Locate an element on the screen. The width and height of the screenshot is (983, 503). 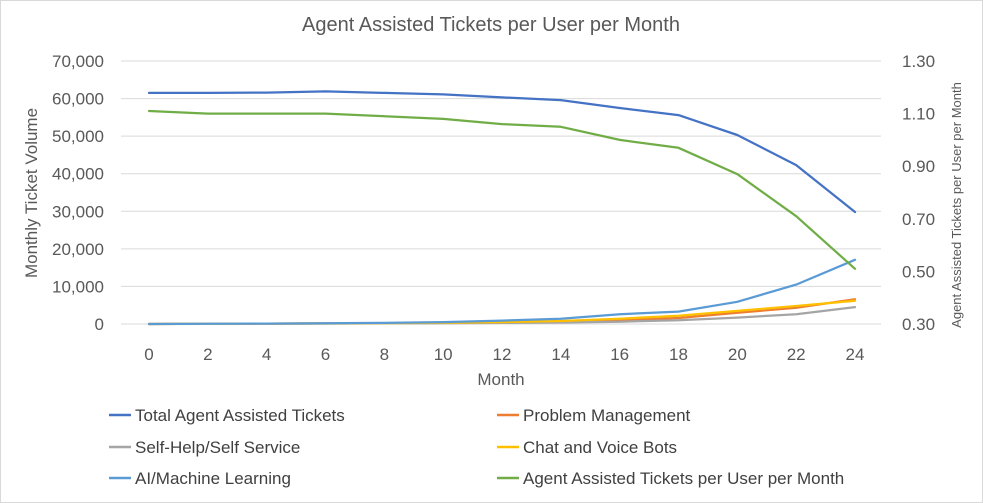
y-tick-label: 10,000 is located at coordinates (78, 286).